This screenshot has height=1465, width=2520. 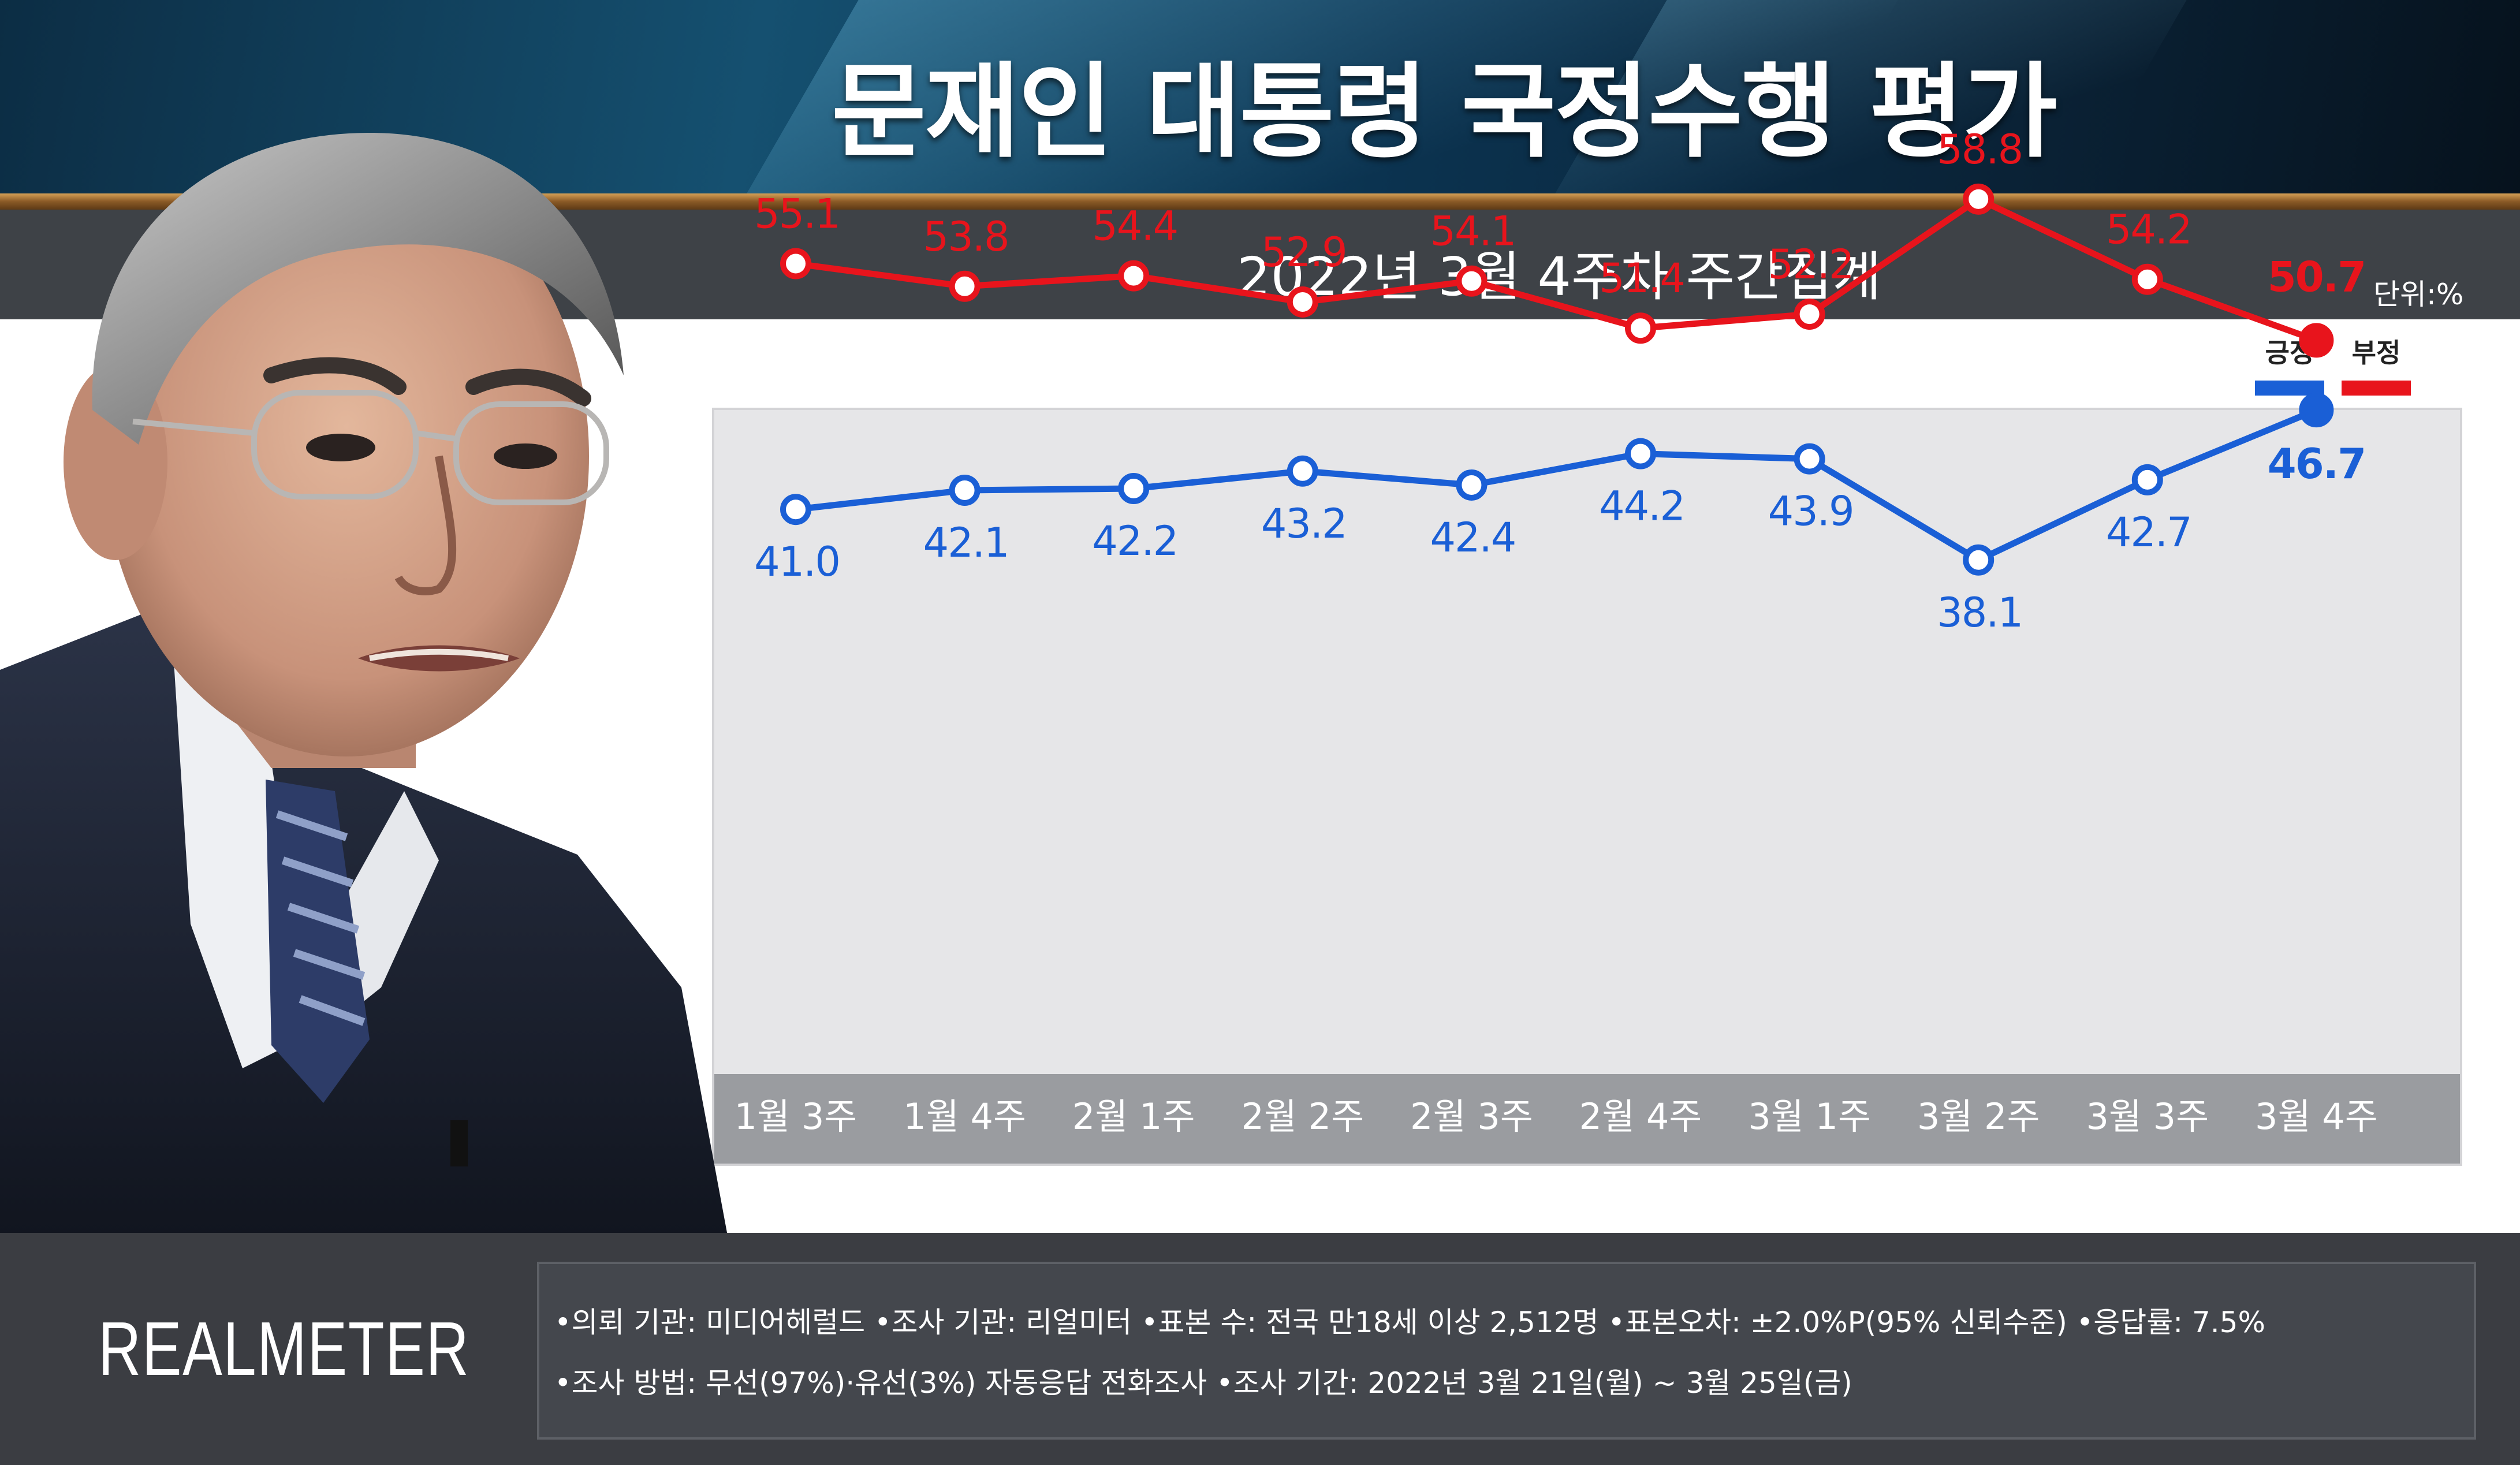 I want to click on x-tick-label: 2월 4주, so click(x=1641, y=1116).